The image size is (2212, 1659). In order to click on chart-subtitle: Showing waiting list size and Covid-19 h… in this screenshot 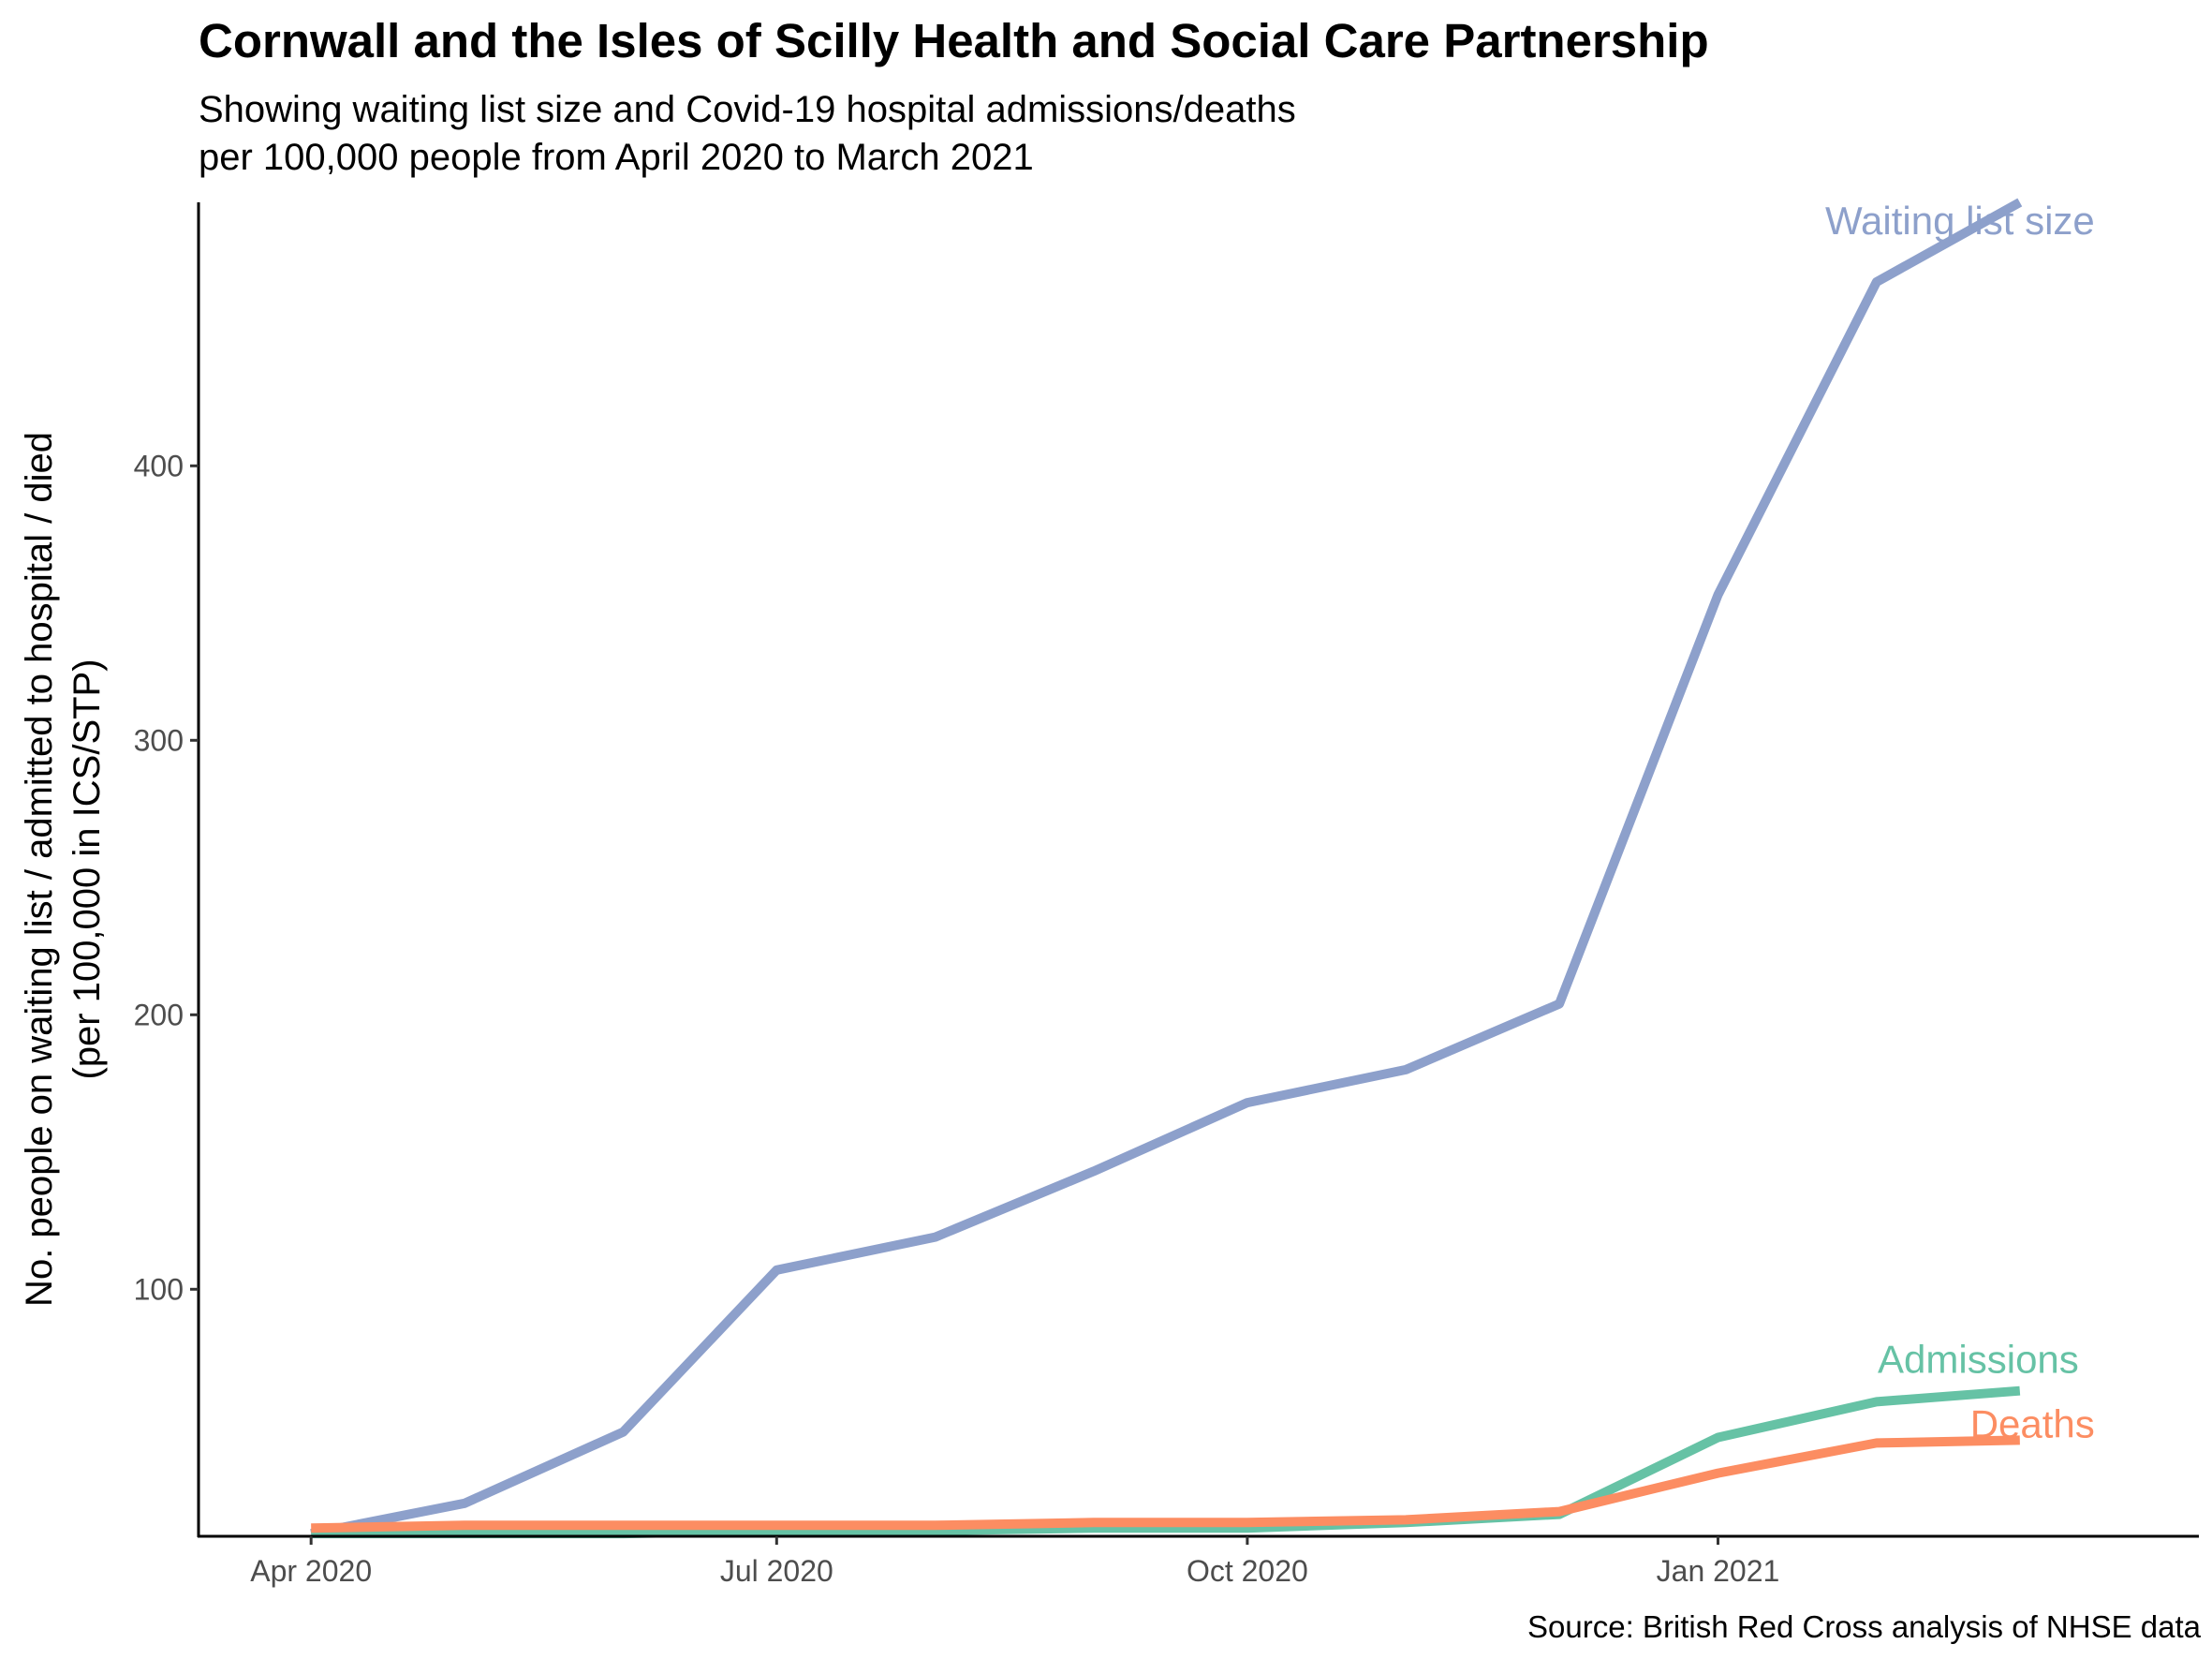, I will do `click(748, 134)`.